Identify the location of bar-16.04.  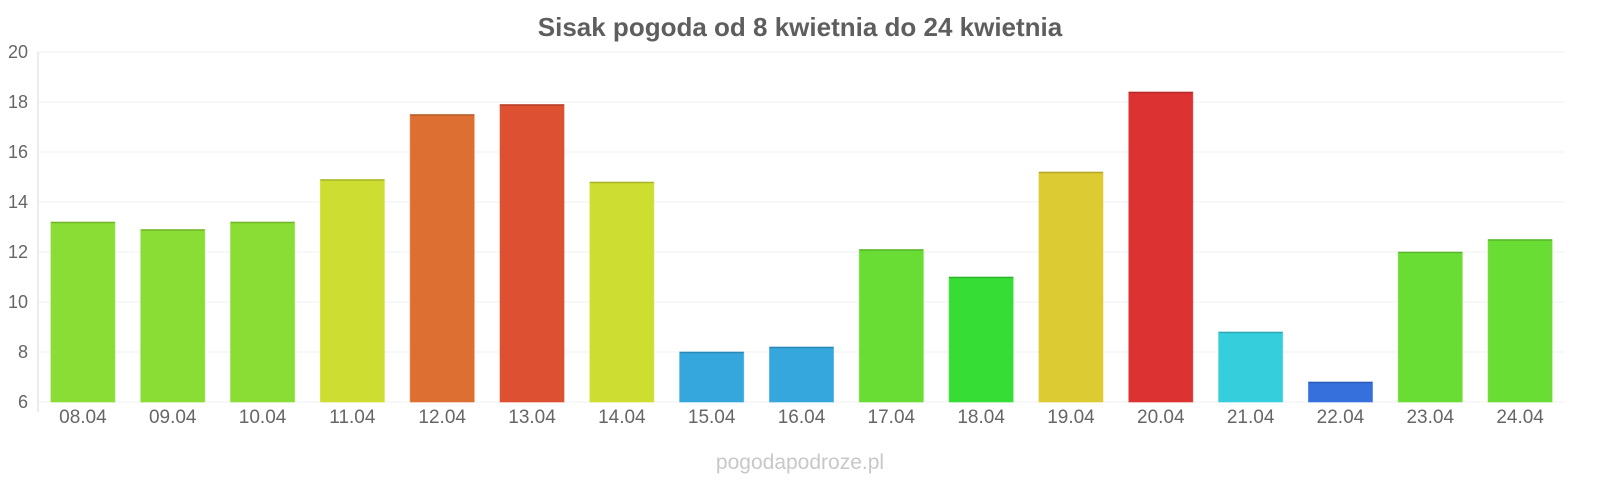
(801, 374).